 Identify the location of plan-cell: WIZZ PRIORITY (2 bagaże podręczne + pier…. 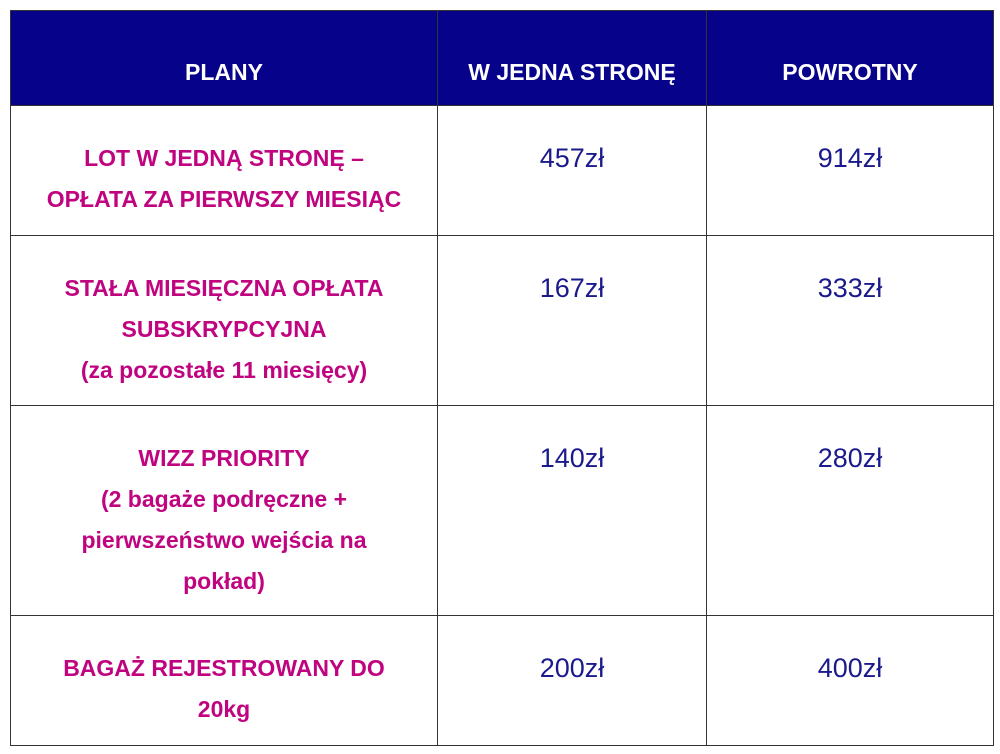
(224, 510).